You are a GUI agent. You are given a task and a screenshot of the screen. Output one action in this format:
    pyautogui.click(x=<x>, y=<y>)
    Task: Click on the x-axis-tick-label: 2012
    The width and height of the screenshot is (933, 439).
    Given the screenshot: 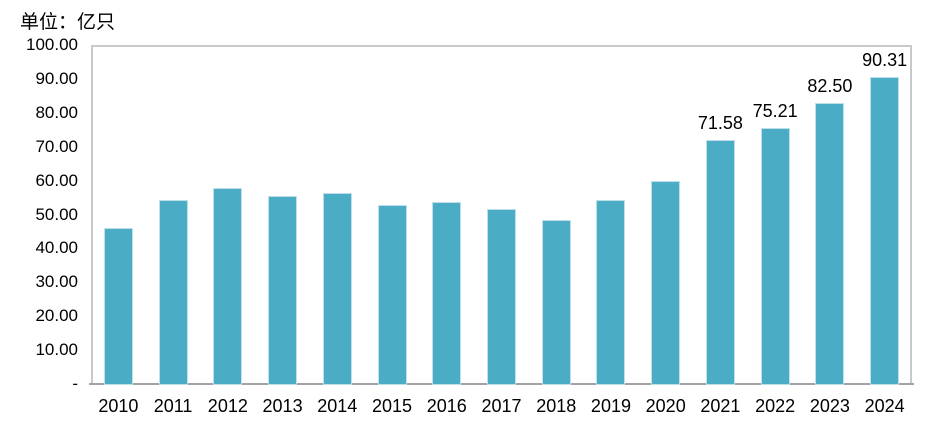 What is the action you would take?
    pyautogui.click(x=227, y=406)
    